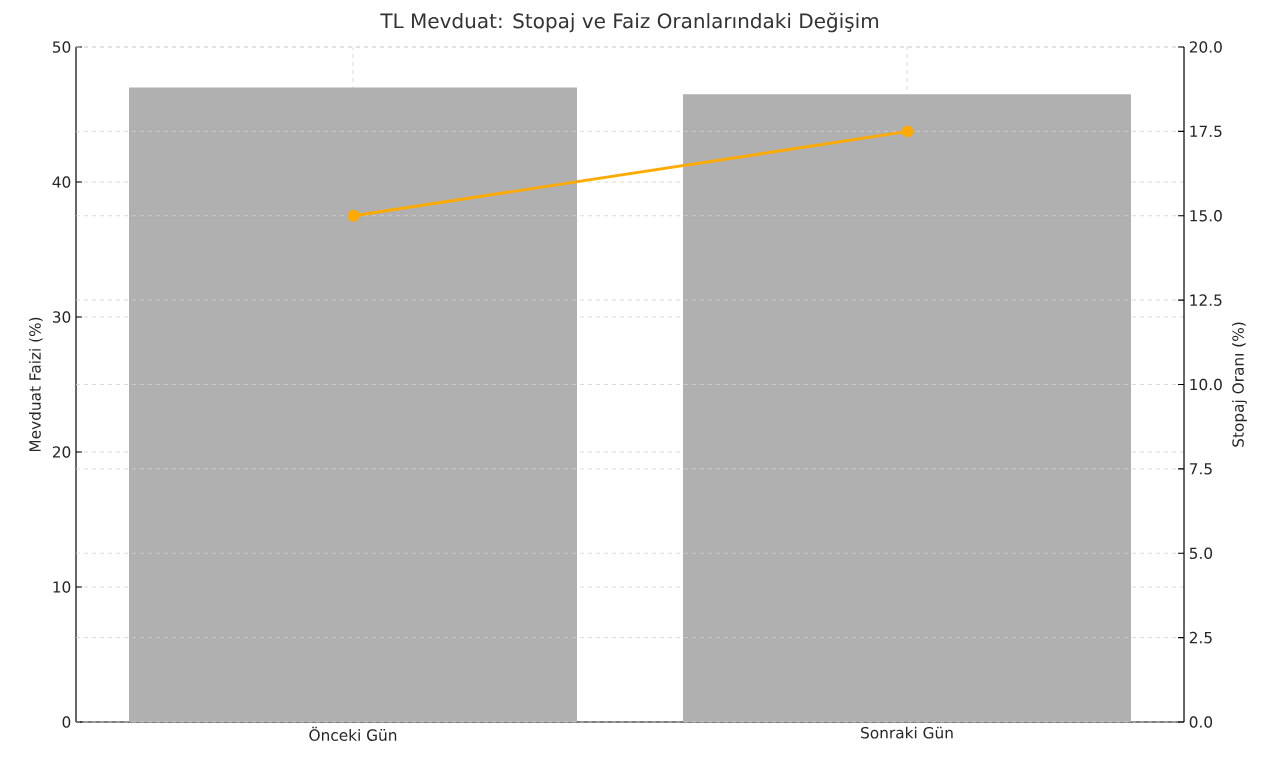  What do you see at coordinates (61, 47) in the screenshot?
I see `y-tick-label: 50` at bounding box center [61, 47].